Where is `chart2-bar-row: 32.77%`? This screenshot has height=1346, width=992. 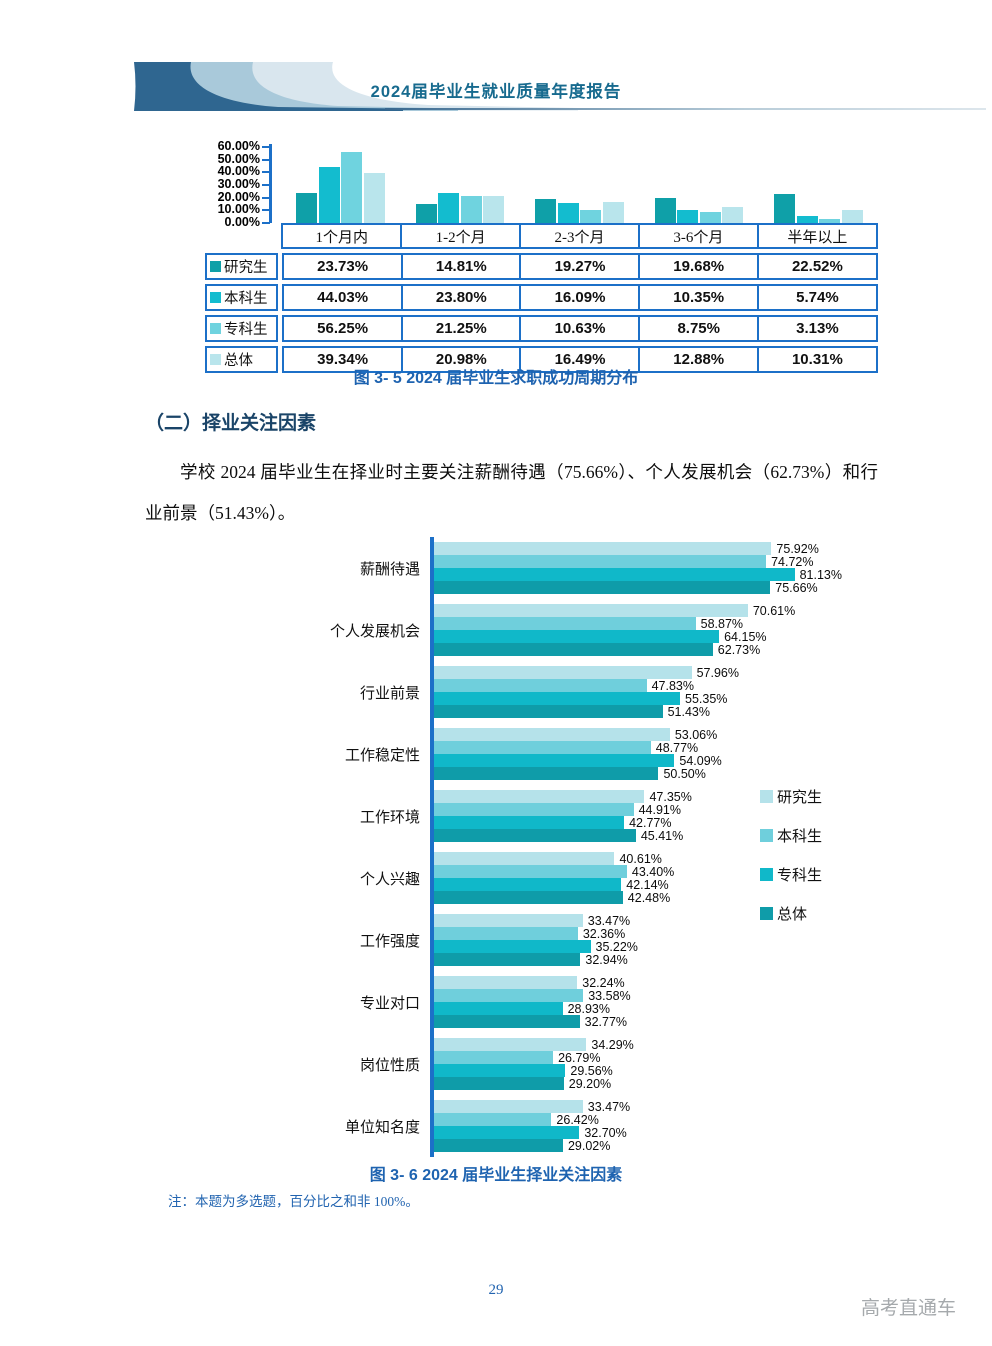 chart2-bar-row: 32.77% is located at coordinates (634, 1022).